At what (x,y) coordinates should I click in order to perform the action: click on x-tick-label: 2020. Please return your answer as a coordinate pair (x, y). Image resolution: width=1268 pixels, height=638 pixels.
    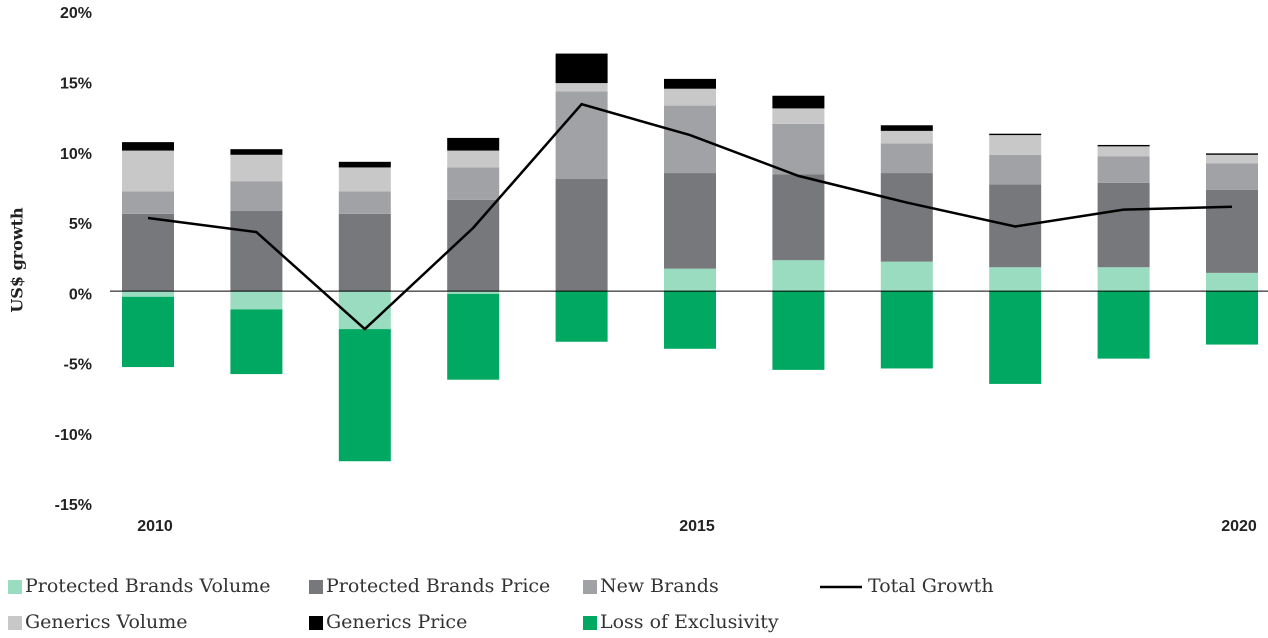
    Looking at the image, I should click on (1239, 526).